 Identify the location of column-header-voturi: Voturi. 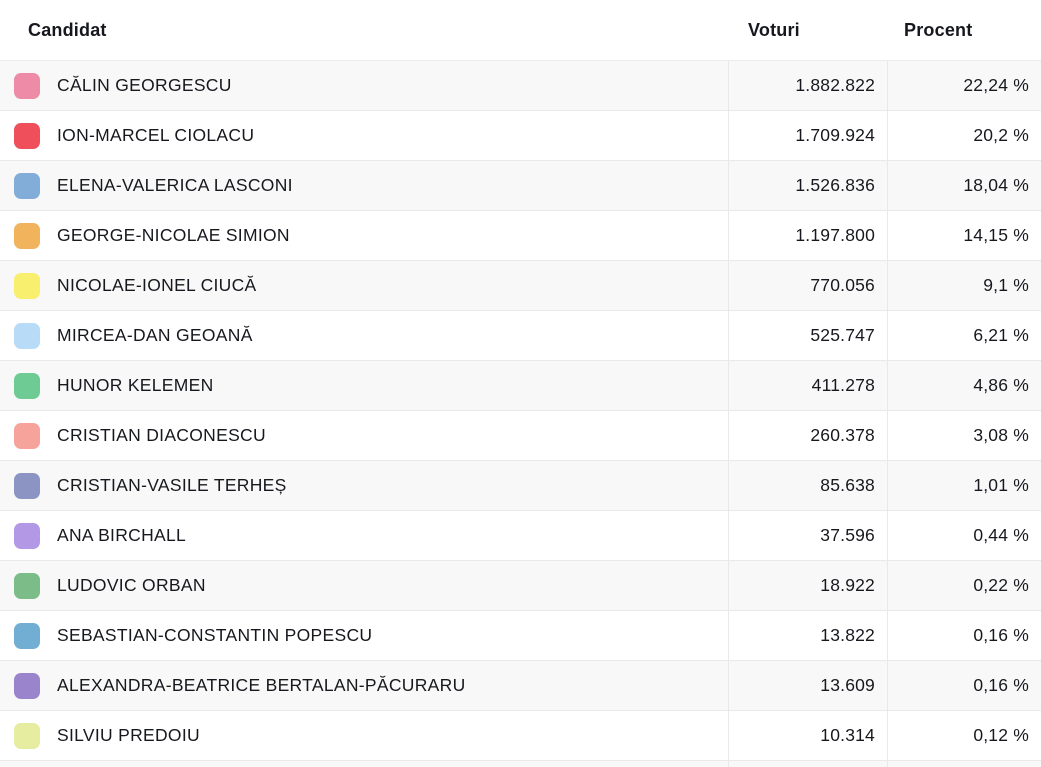
(774, 29).